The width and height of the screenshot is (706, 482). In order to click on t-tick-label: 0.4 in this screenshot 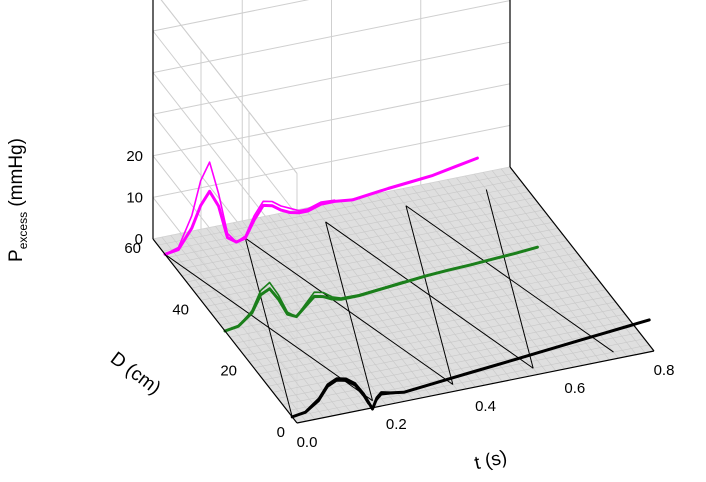, I will do `click(485, 406)`.